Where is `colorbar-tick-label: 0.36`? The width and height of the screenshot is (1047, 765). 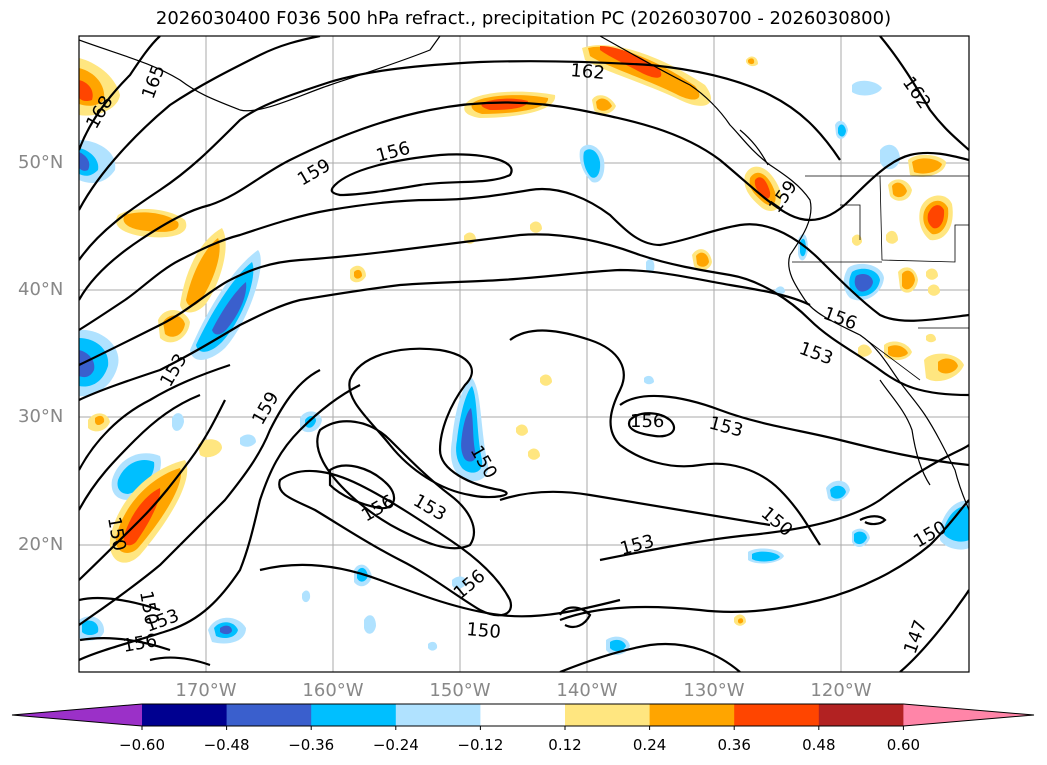 colorbar-tick-label: 0.36 is located at coordinates (734, 745).